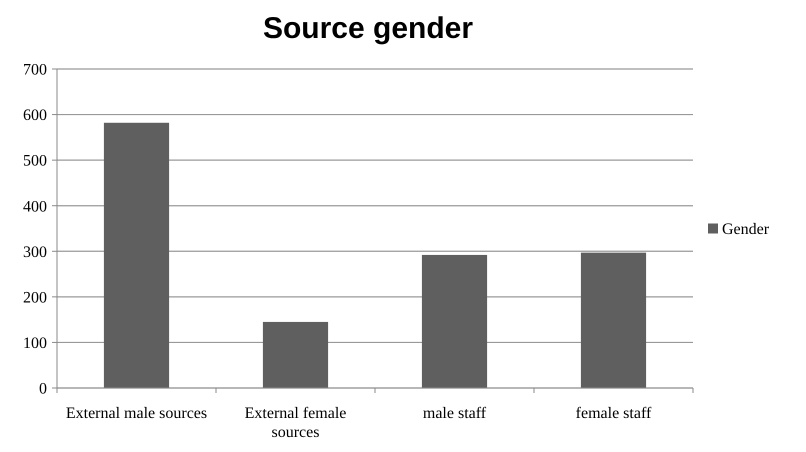  What do you see at coordinates (35, 115) in the screenshot?
I see `y-tick-label: 600` at bounding box center [35, 115].